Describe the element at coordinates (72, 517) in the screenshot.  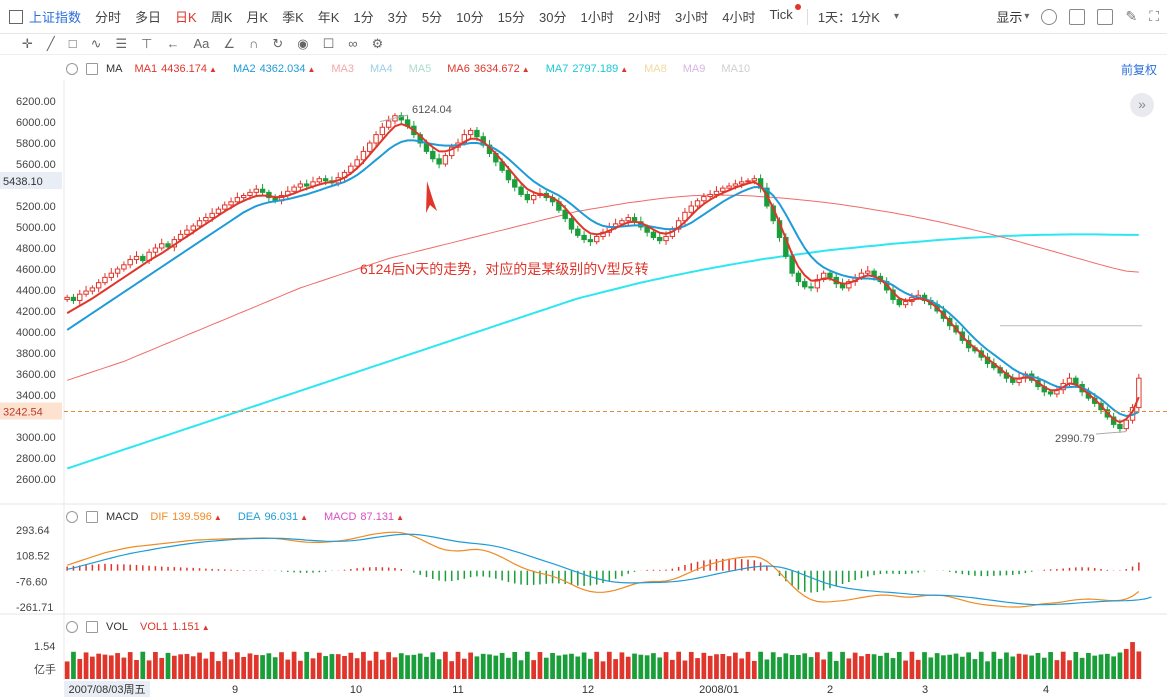
I see `macd-settings-icon` at that location.